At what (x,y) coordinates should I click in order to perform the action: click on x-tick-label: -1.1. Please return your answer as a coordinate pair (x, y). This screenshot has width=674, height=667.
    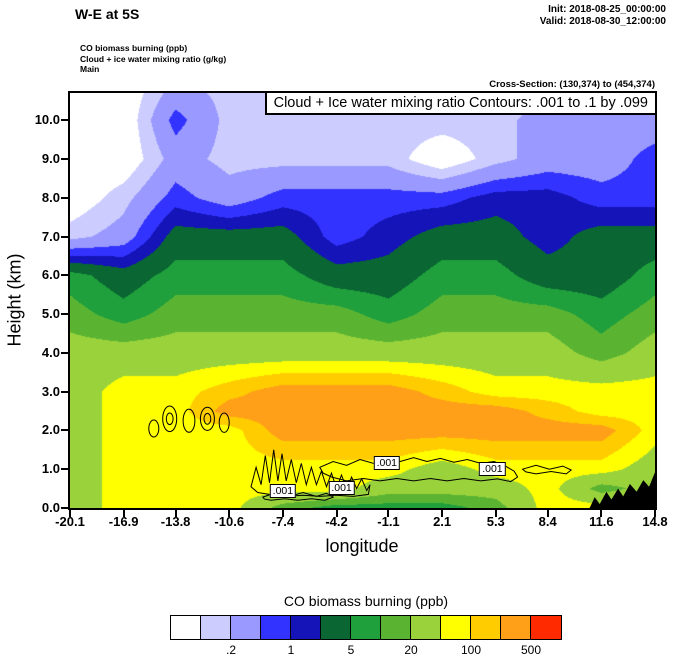
    Looking at the image, I should click on (388, 521).